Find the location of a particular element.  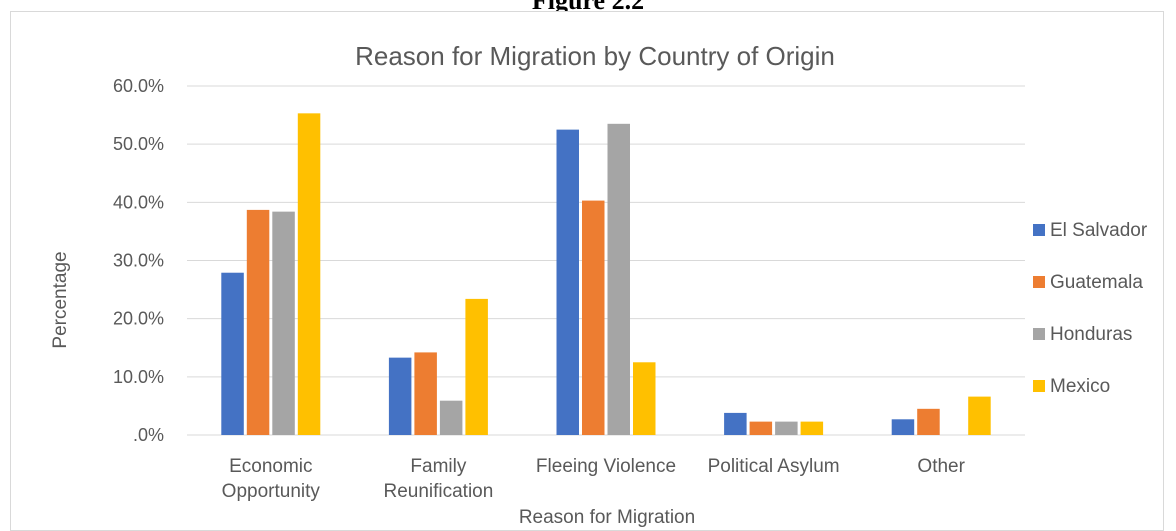

x-axis-title: Reason for Migration is located at coordinates (607, 517).